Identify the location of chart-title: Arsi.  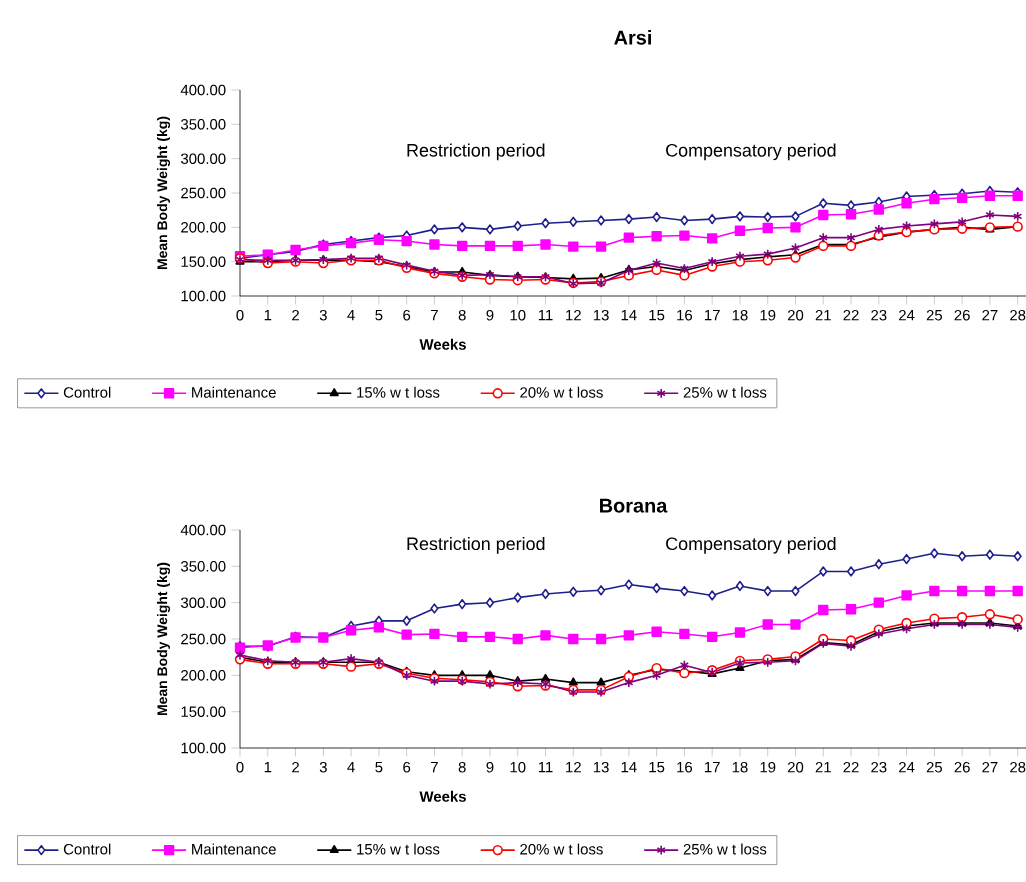
(632, 37).